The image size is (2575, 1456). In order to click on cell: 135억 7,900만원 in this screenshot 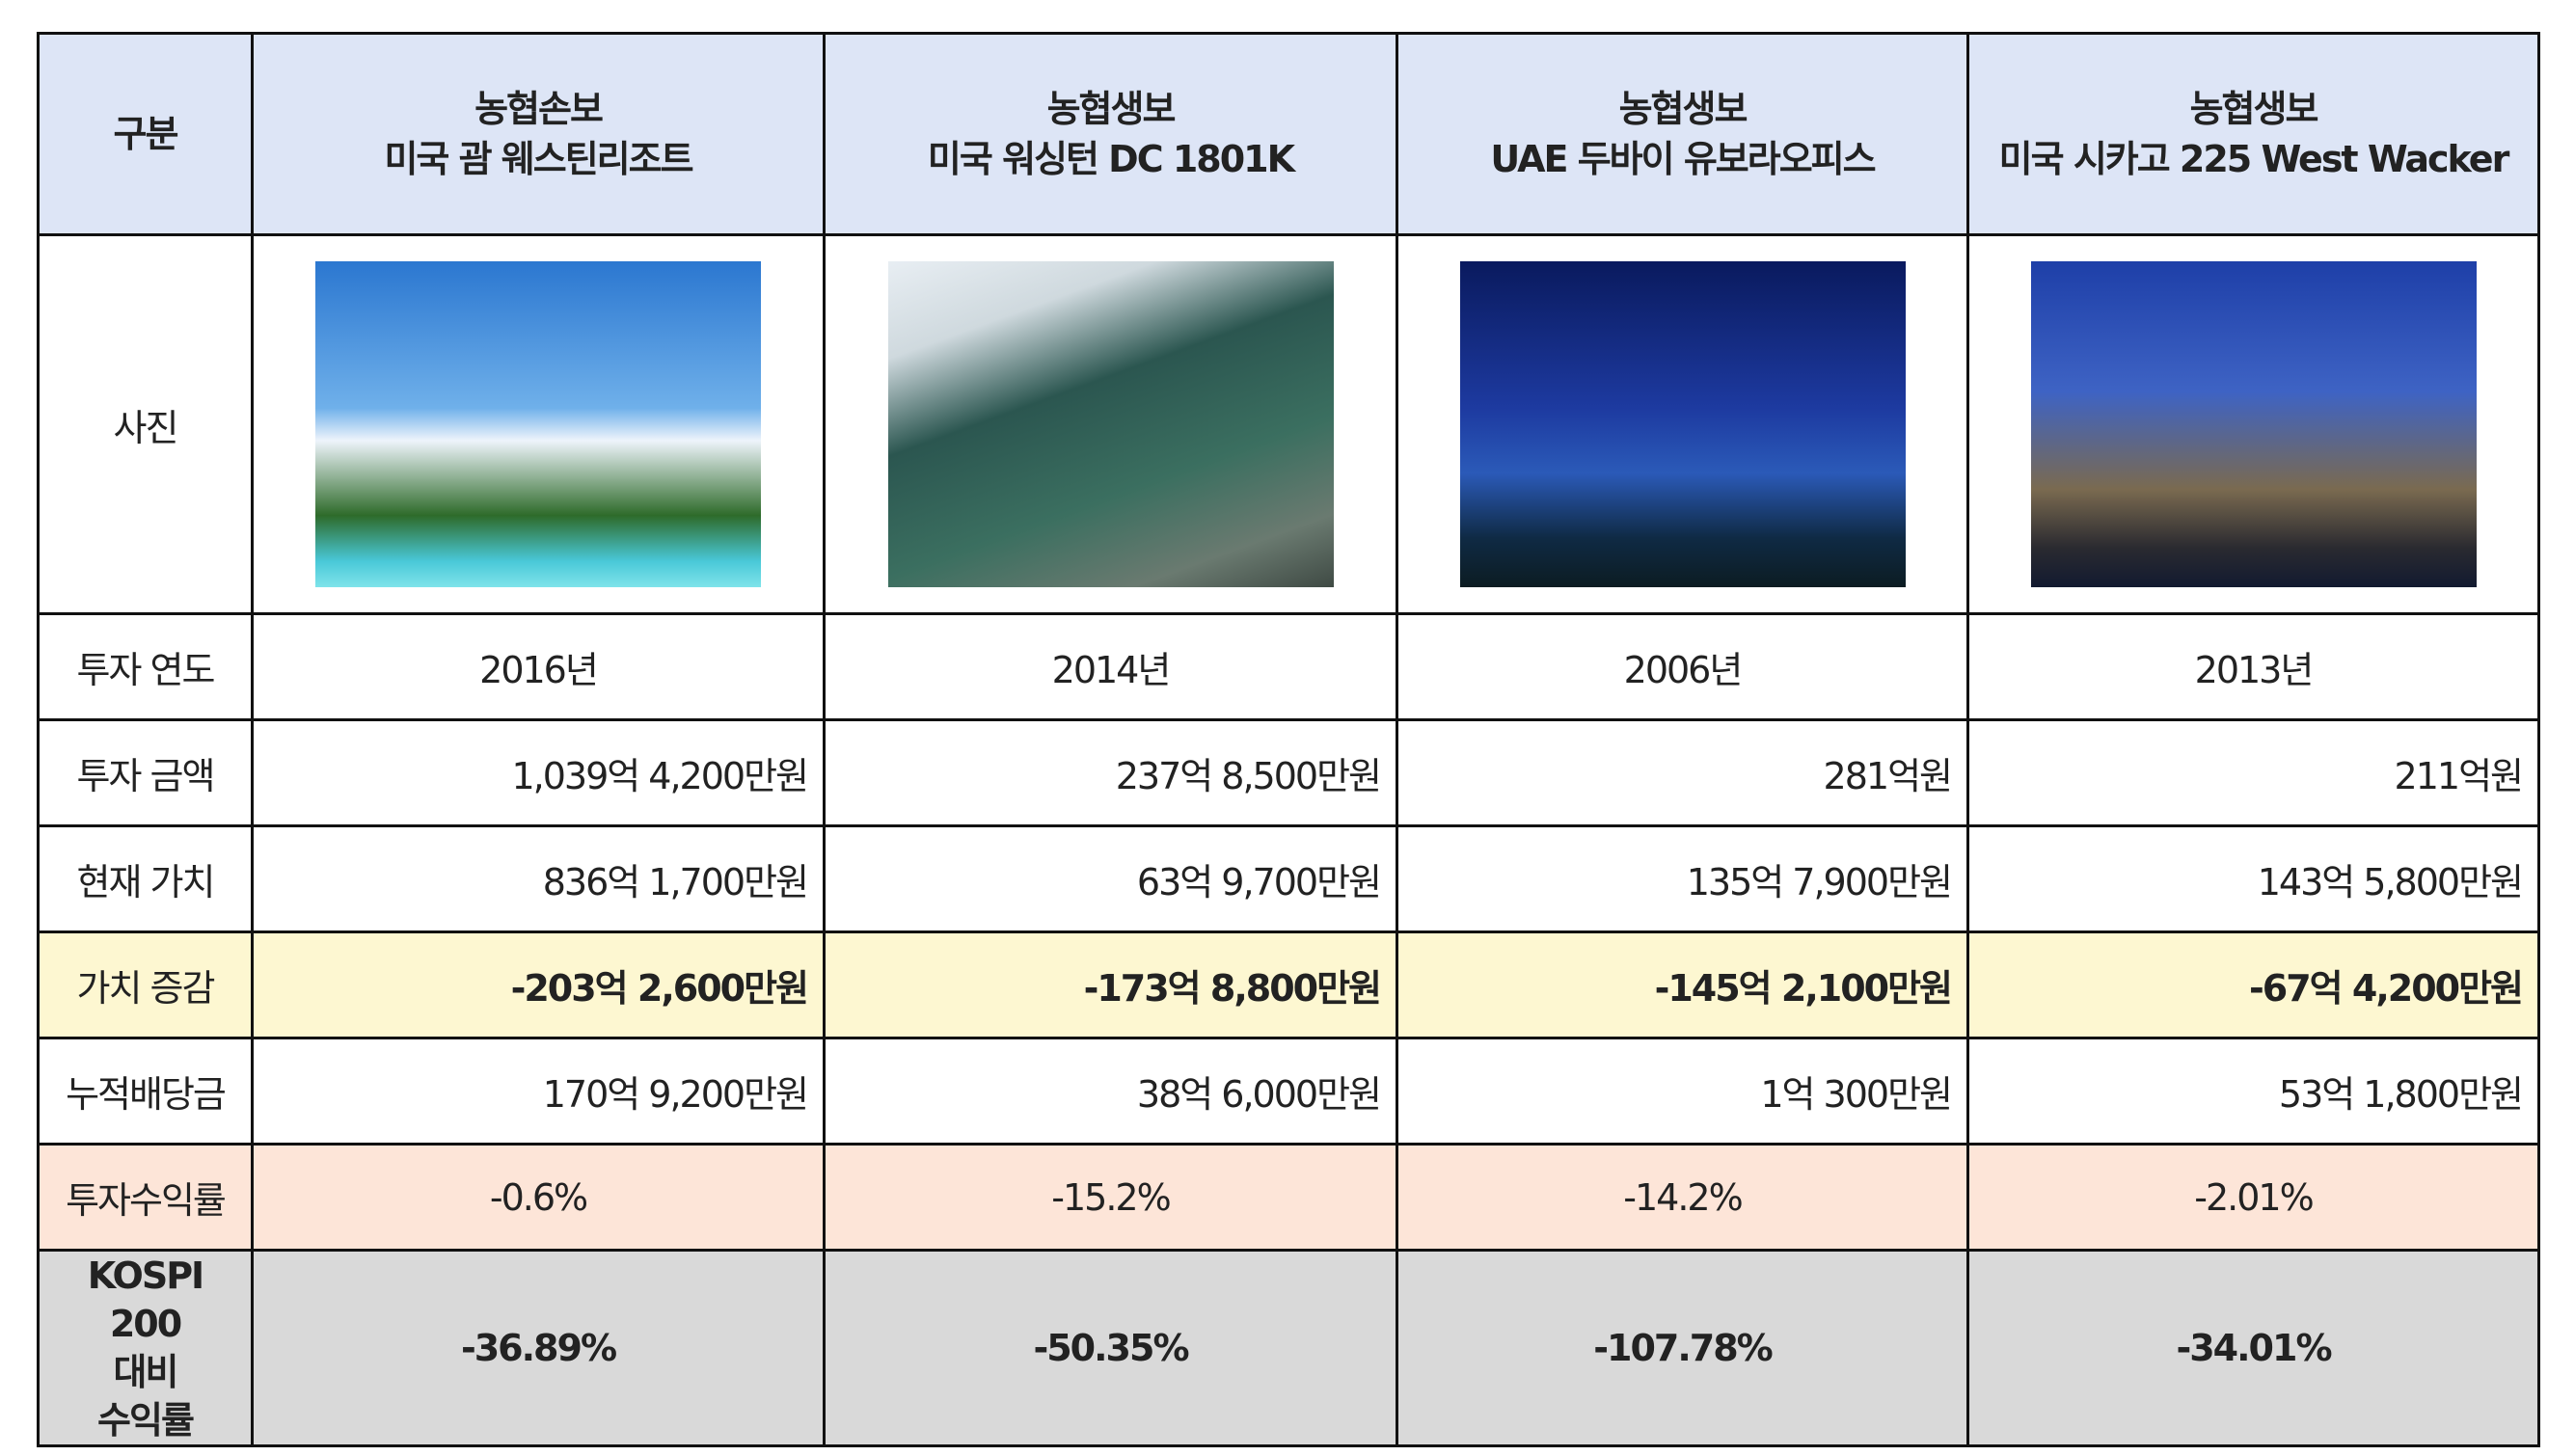, I will do `click(1682, 878)`.